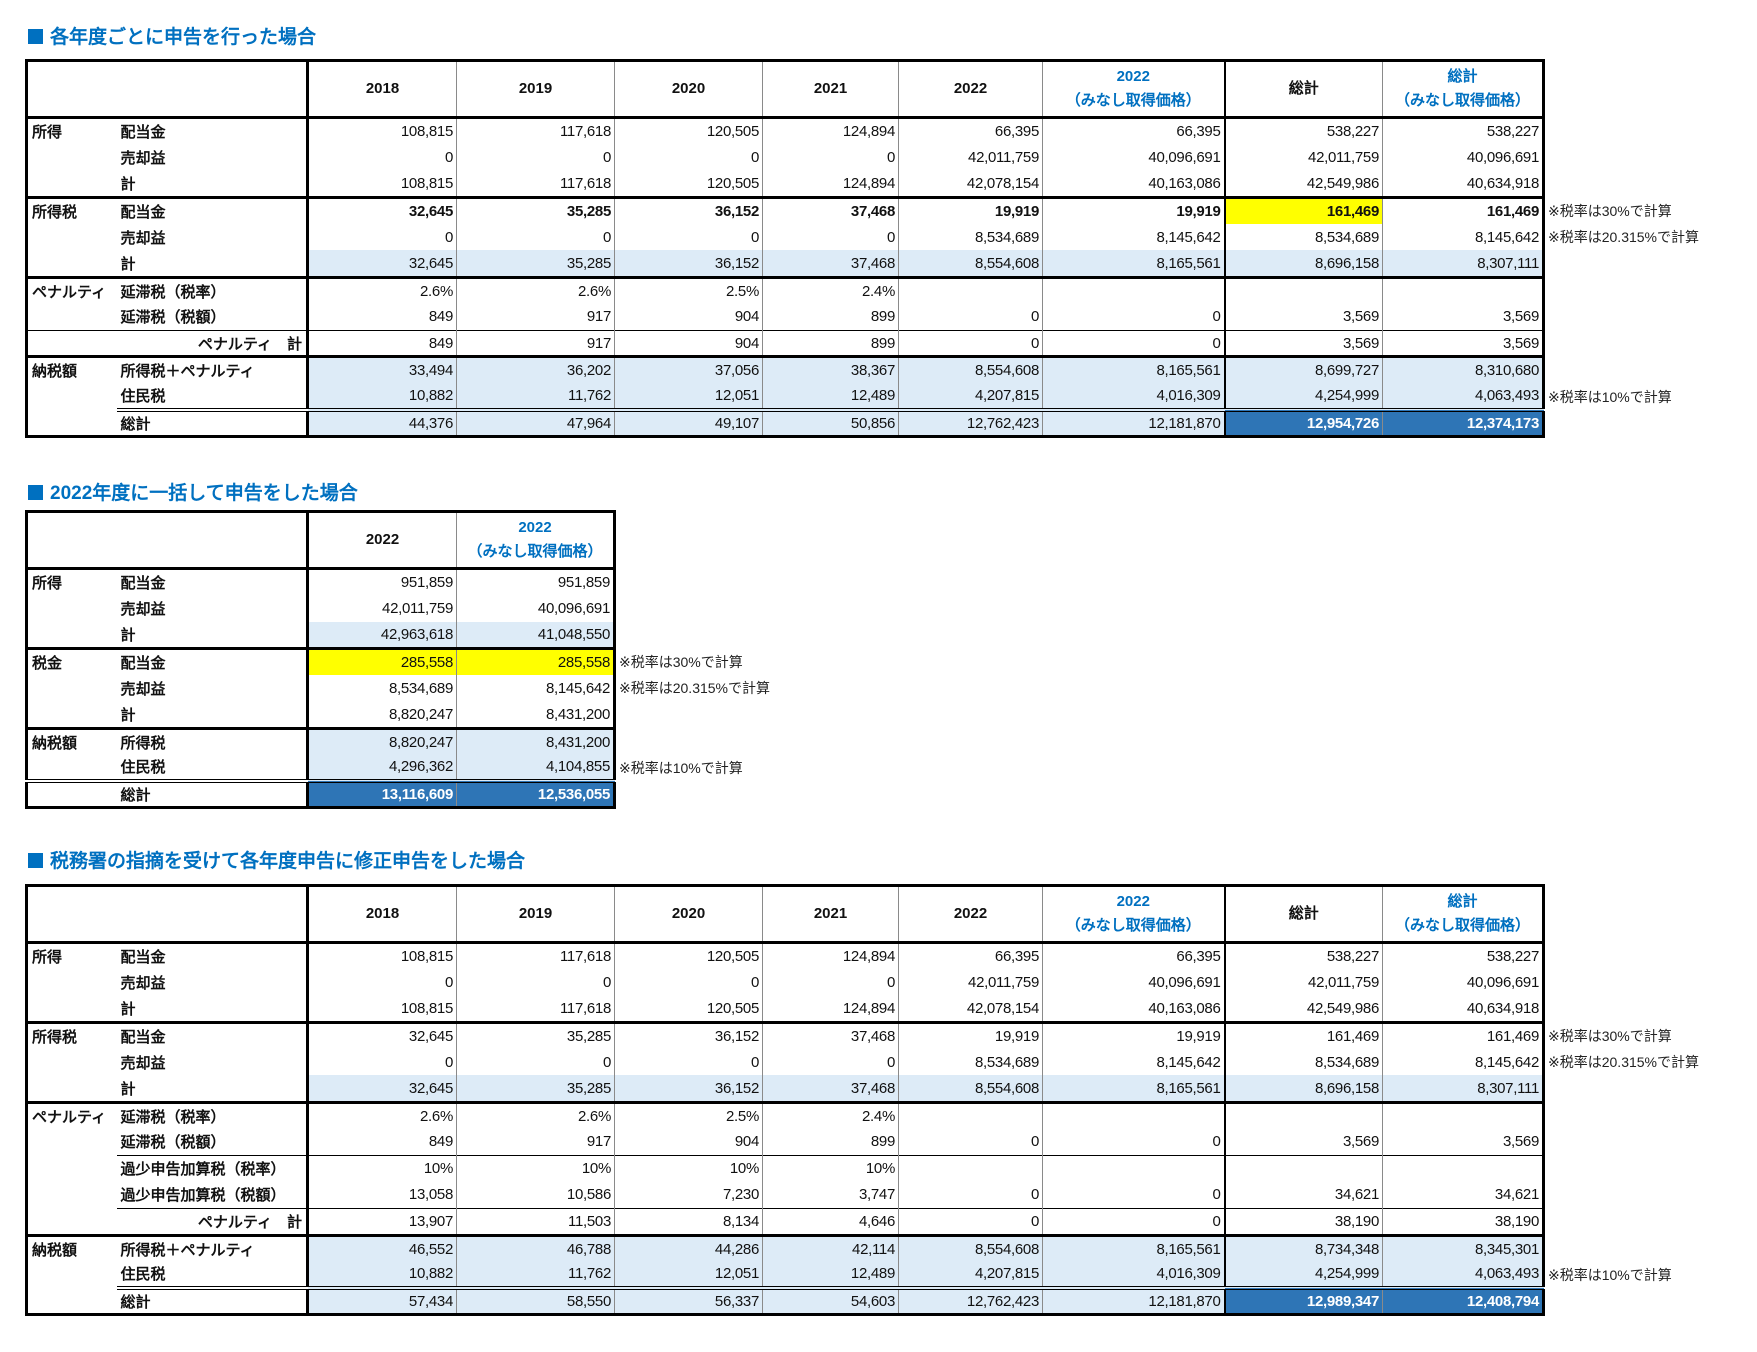 The image size is (1757, 1352). I want to click on table-row: ペナルティ 計 849 917 904 899 0 0 3,569 3,569, so click(884, 343).